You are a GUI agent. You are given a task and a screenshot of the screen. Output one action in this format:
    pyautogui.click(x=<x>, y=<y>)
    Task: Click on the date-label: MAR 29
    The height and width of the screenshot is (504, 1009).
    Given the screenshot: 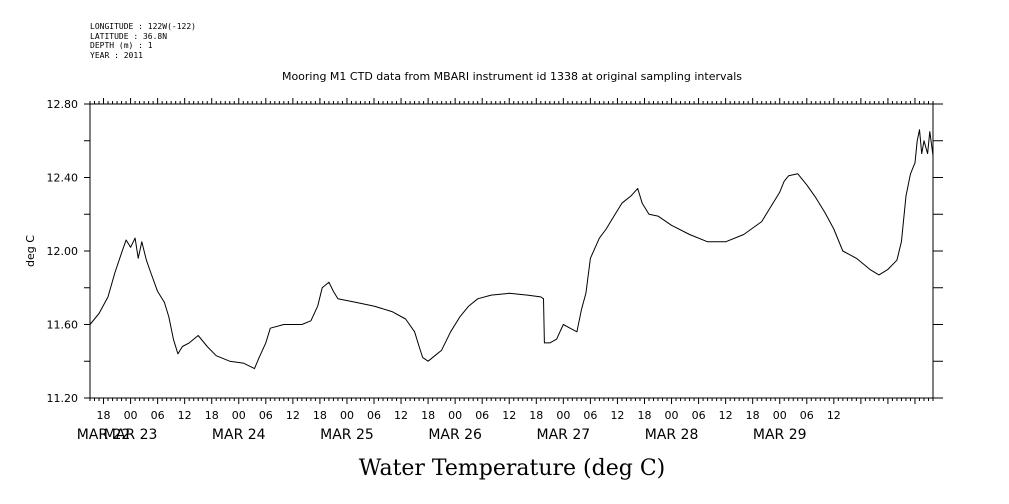 What is the action you would take?
    pyautogui.click(x=780, y=435)
    